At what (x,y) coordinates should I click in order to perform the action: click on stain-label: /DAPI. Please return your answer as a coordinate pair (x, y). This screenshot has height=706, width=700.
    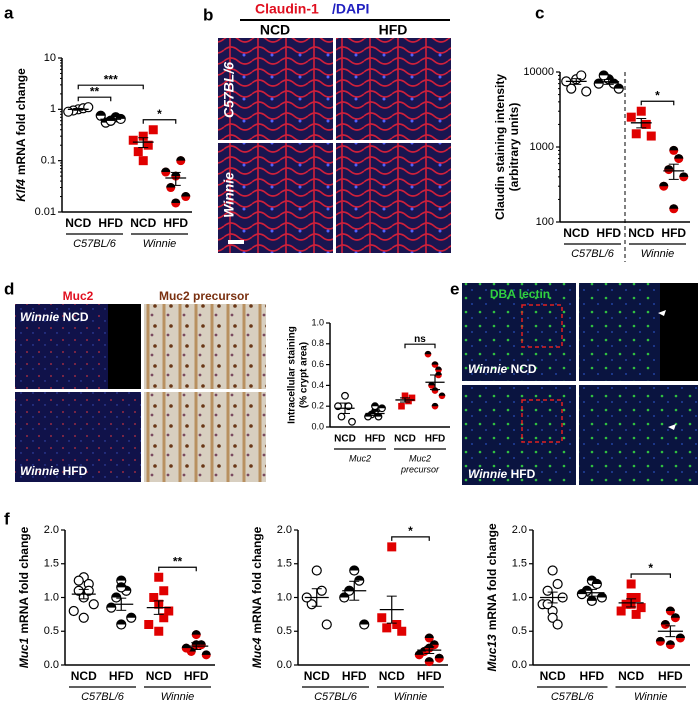
    Looking at the image, I should click on (350, 9).